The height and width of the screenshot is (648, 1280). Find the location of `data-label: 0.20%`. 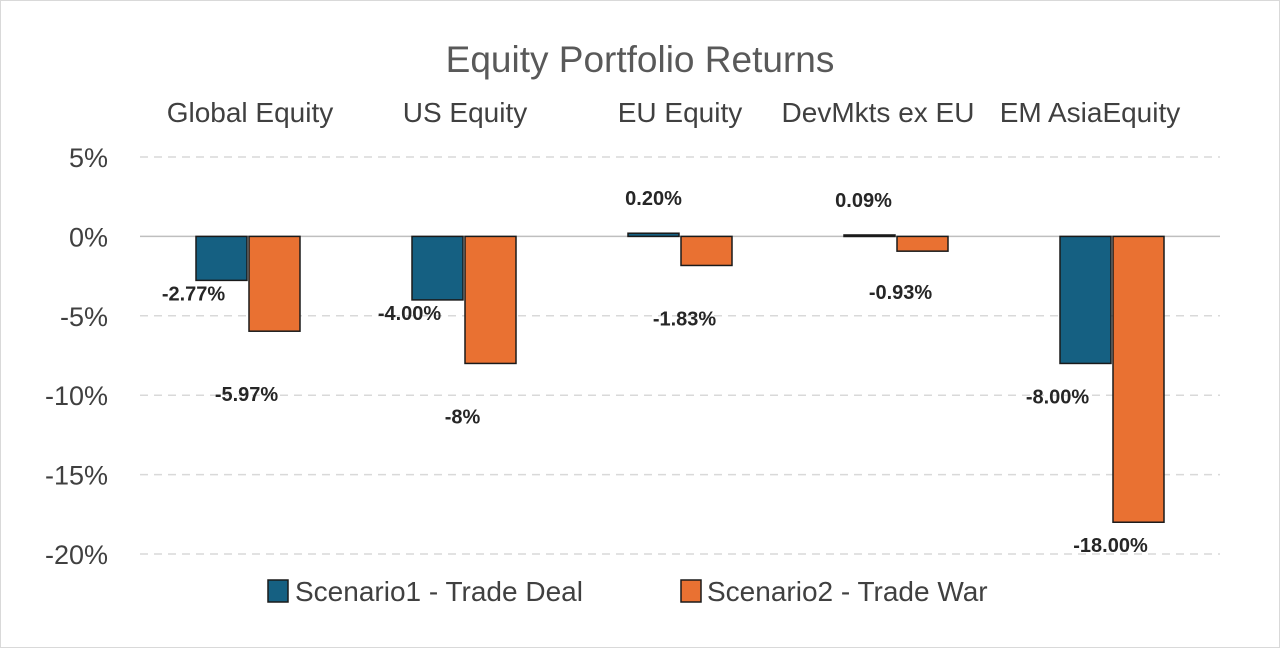

data-label: 0.20% is located at coordinates (653, 199).